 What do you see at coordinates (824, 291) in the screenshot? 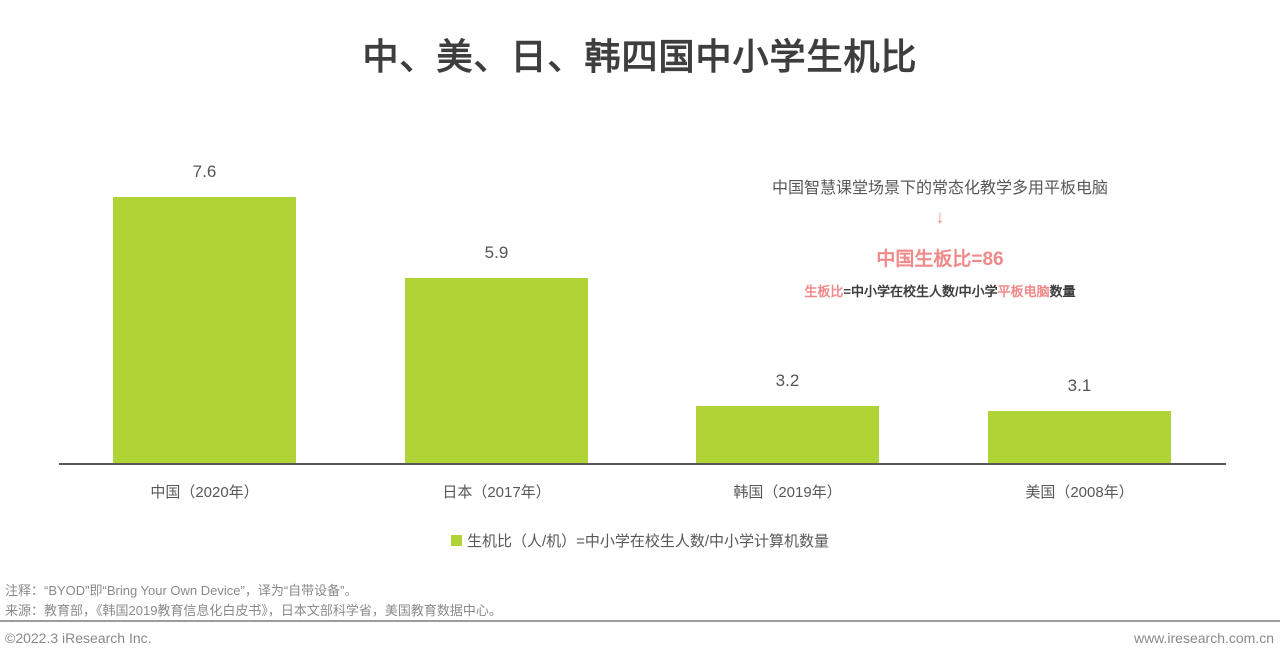
I see `formula-term: 生板比` at bounding box center [824, 291].